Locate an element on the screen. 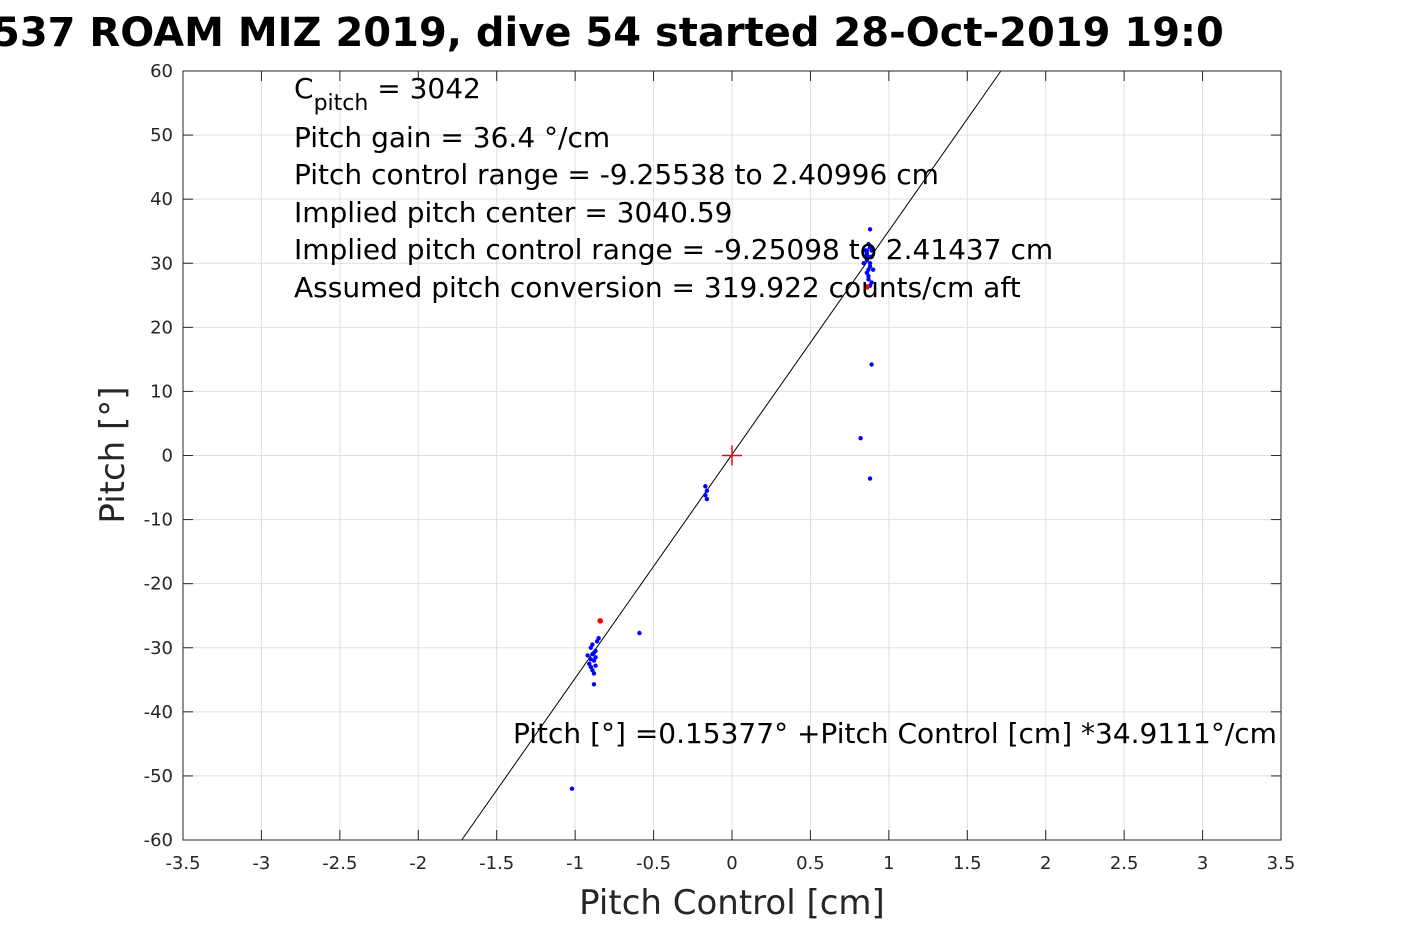 The width and height of the screenshot is (1417, 945). y-tick-label: -10 is located at coordinates (158, 520).